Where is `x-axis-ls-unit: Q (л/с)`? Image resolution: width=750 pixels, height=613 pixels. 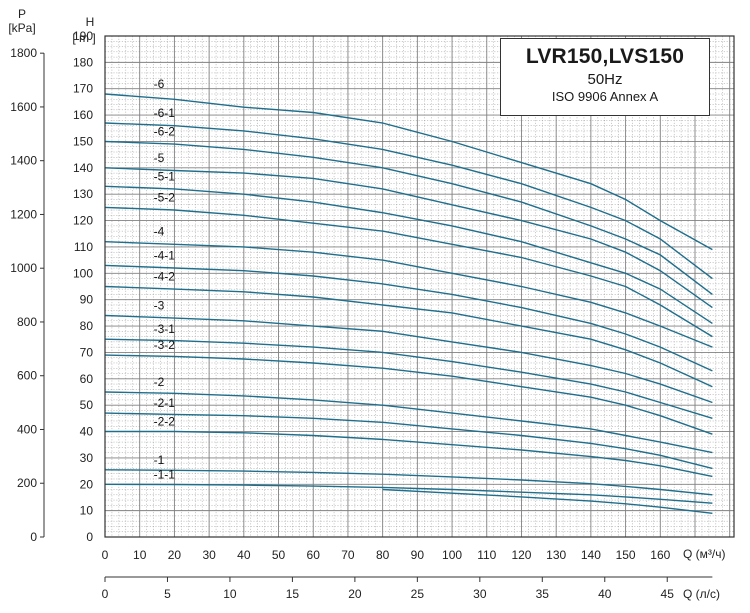
x-axis-ls-unit: Q (л/с) is located at coordinates (701, 594).